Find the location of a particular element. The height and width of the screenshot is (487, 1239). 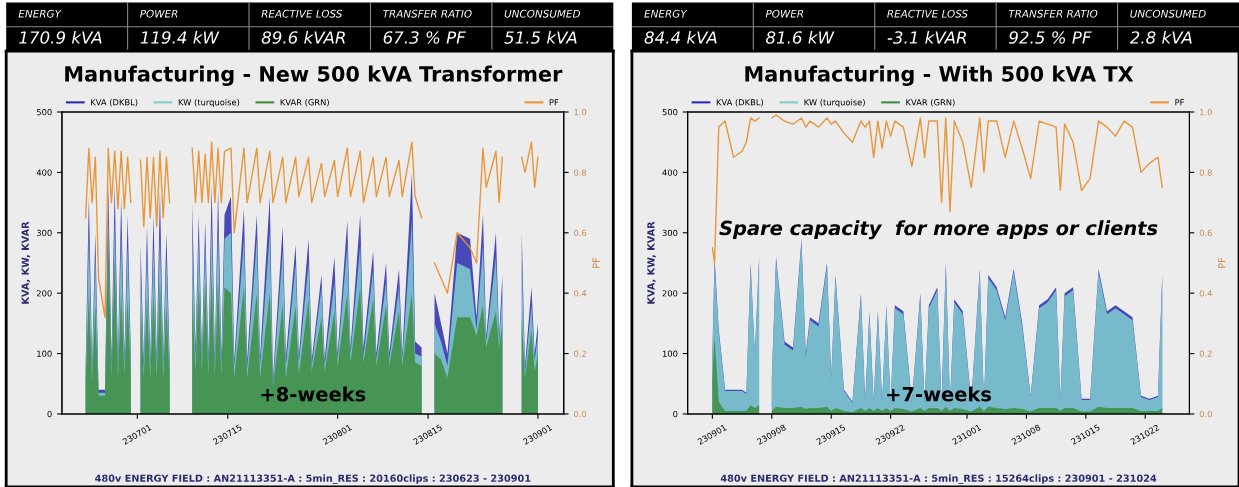

text: 89.6 kVAR is located at coordinates (303, 37).